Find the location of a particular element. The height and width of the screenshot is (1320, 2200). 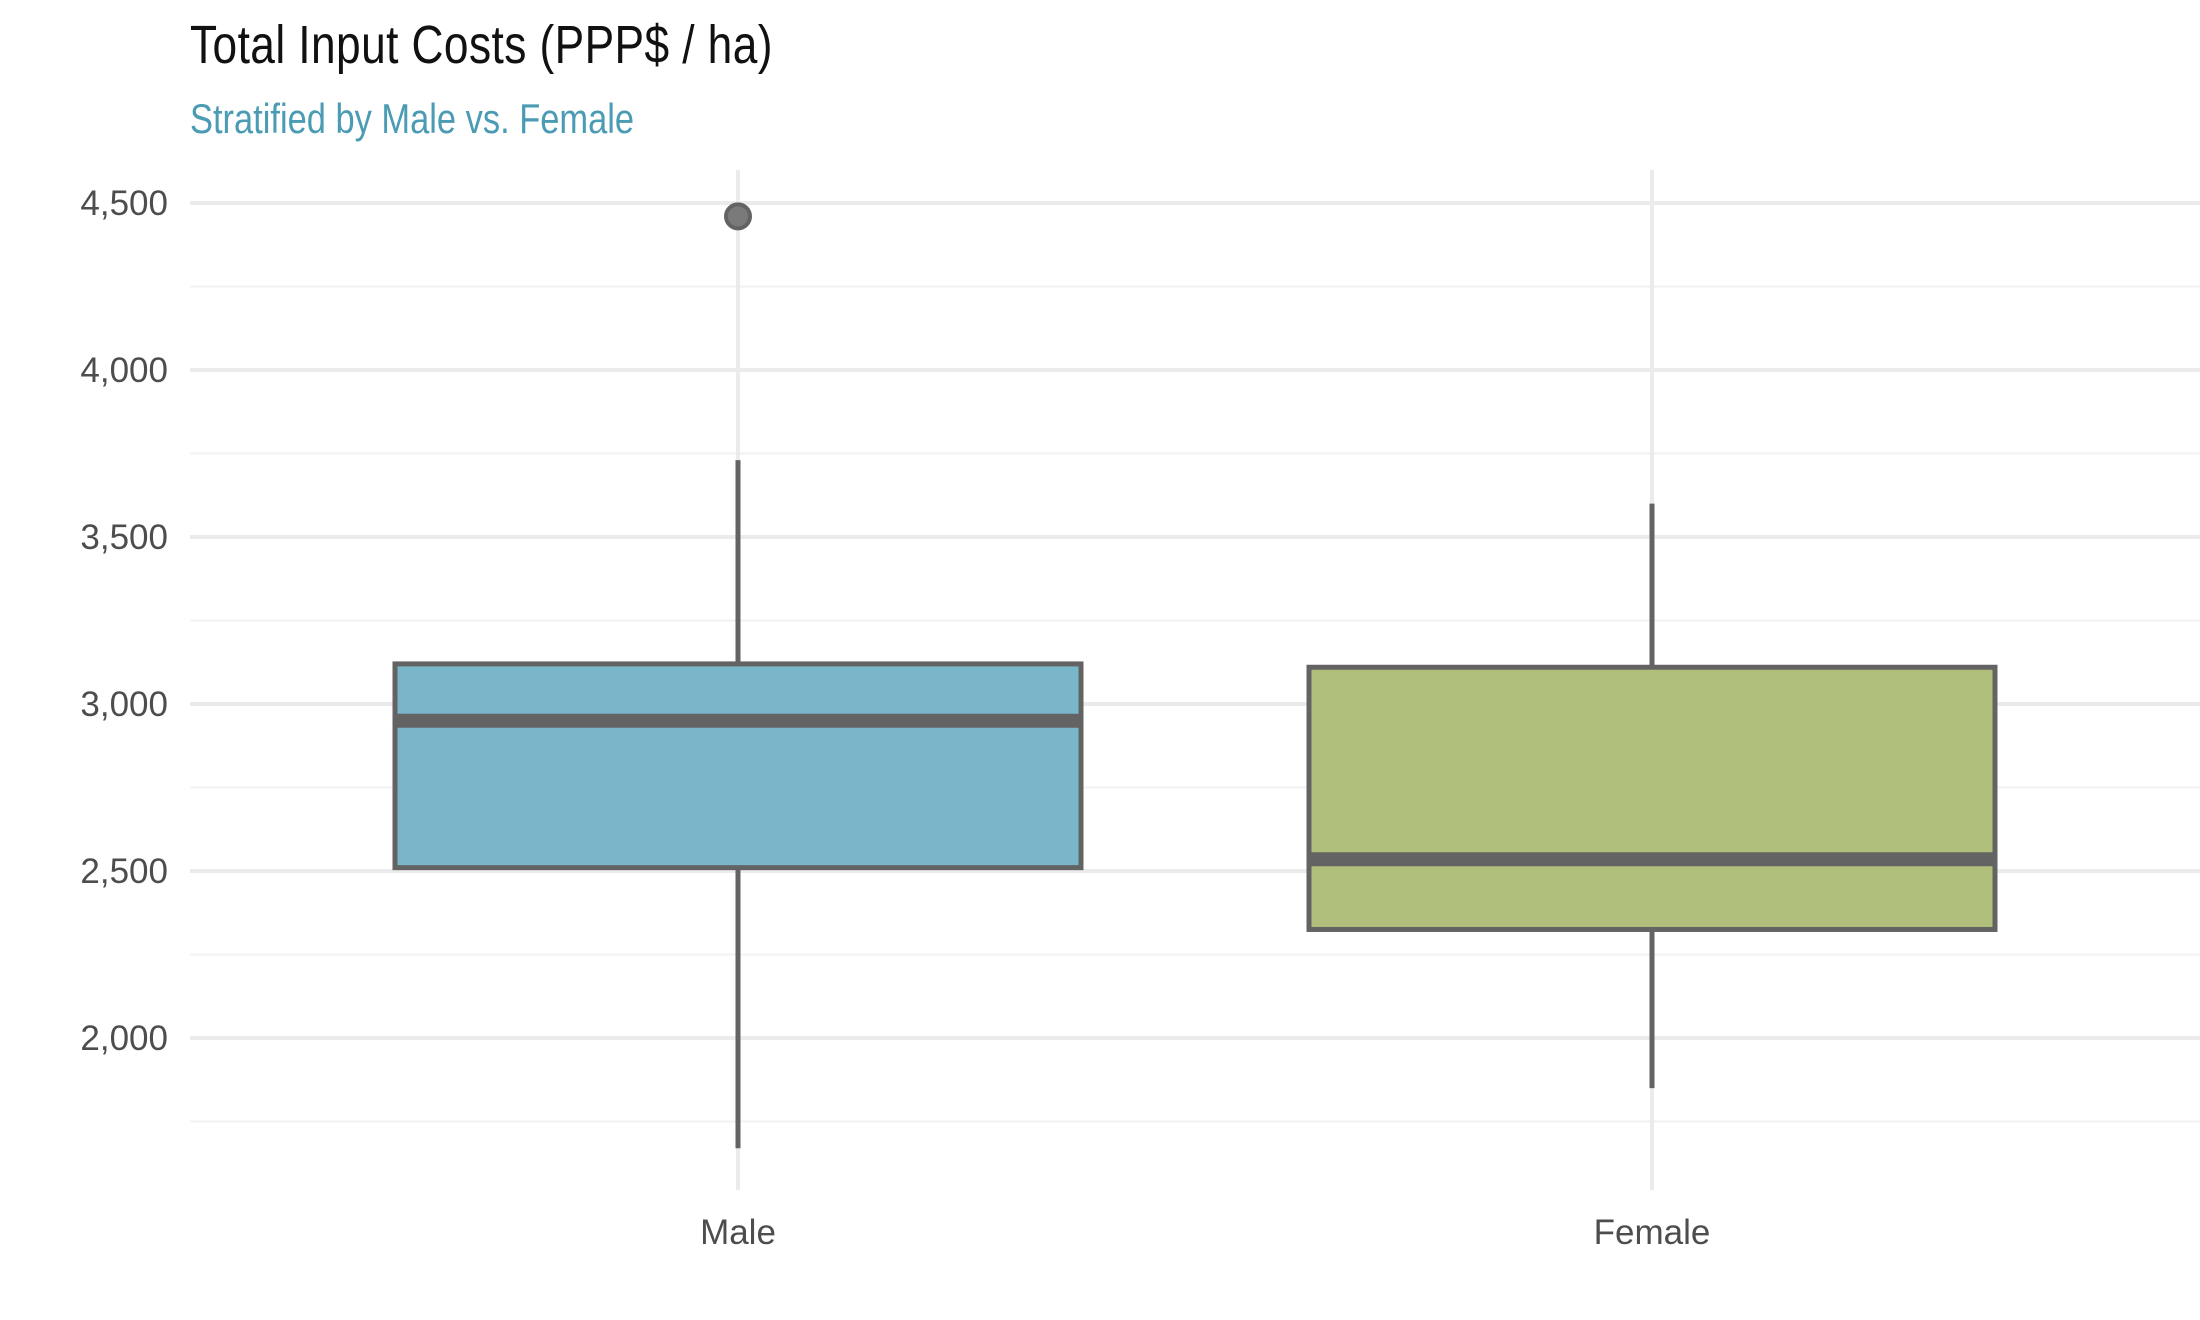

y-tick-label: 2,000 is located at coordinates (124, 1038).